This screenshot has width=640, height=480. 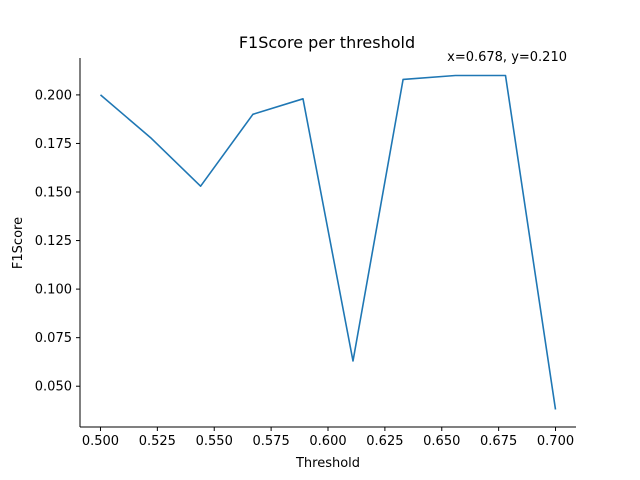 What do you see at coordinates (18, 243) in the screenshot?
I see `y-axis-title: F1Score` at bounding box center [18, 243].